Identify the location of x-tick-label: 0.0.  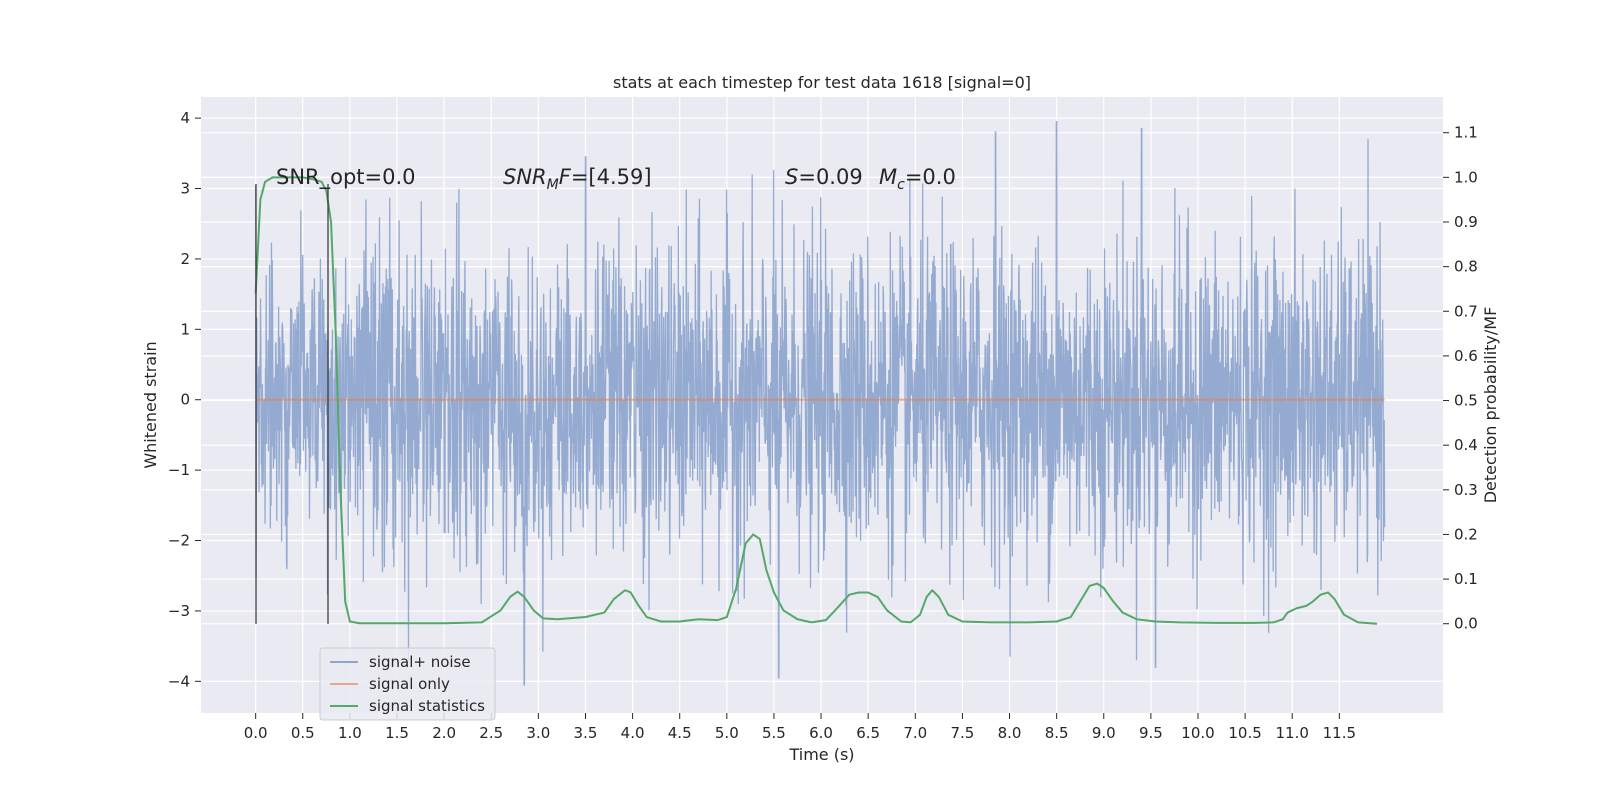
(256, 733).